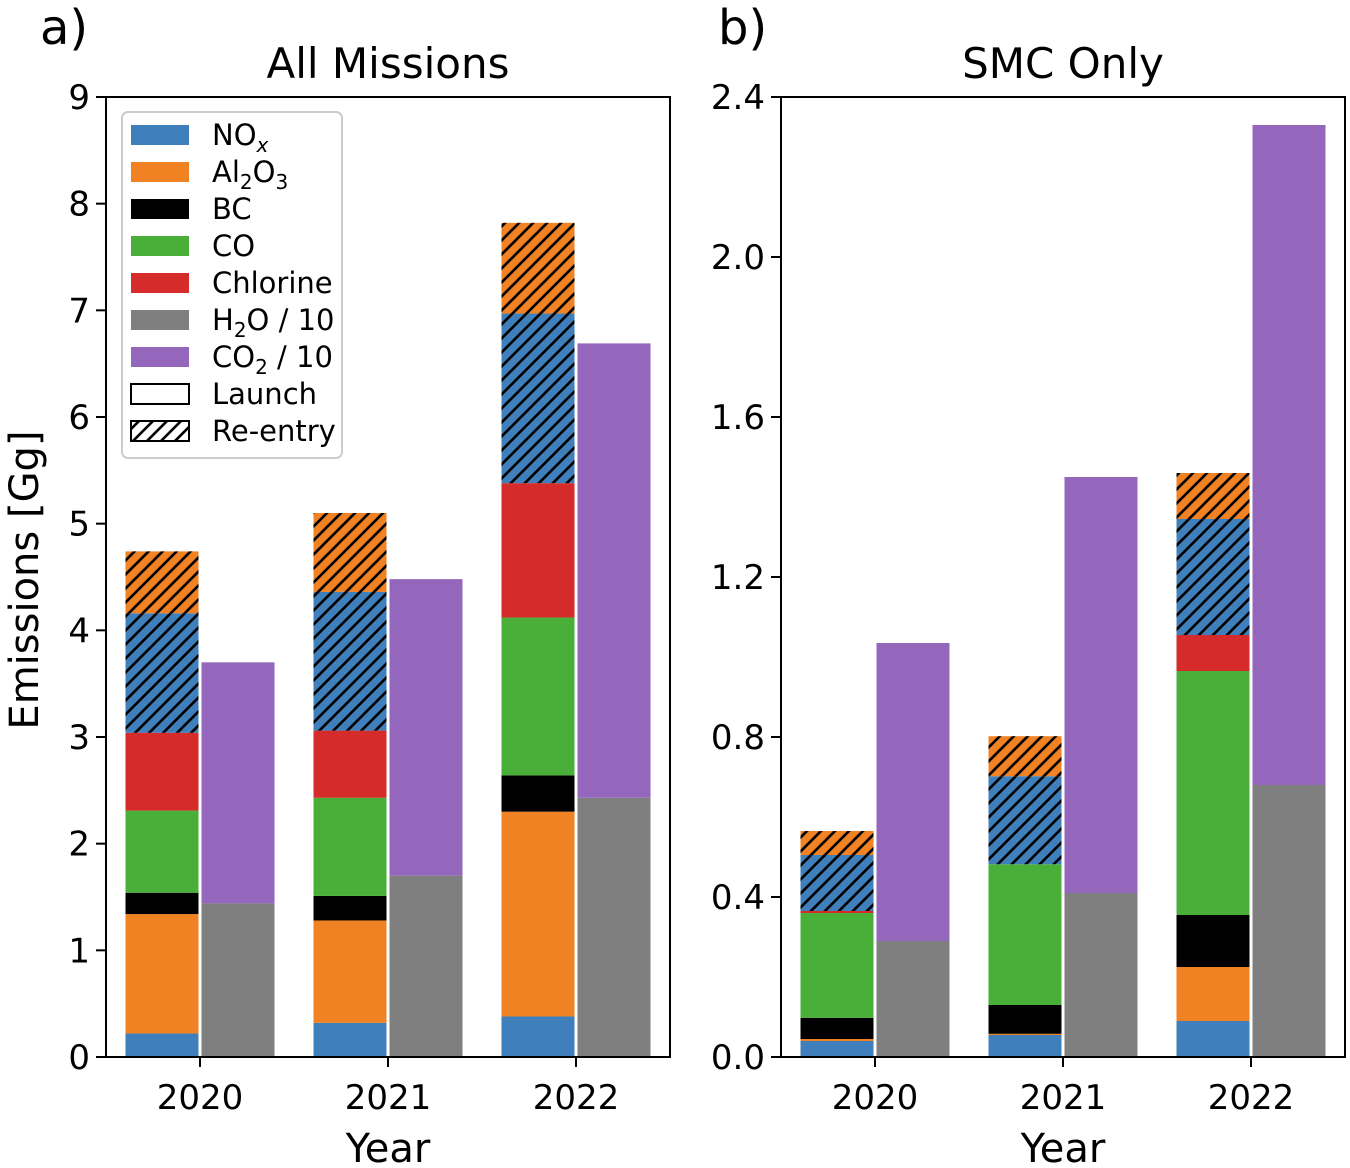 Image resolution: width=1350 pixels, height=1168 pixels. I want to click on panel-a-bar-2022-launch-al2o3, so click(538, 914).